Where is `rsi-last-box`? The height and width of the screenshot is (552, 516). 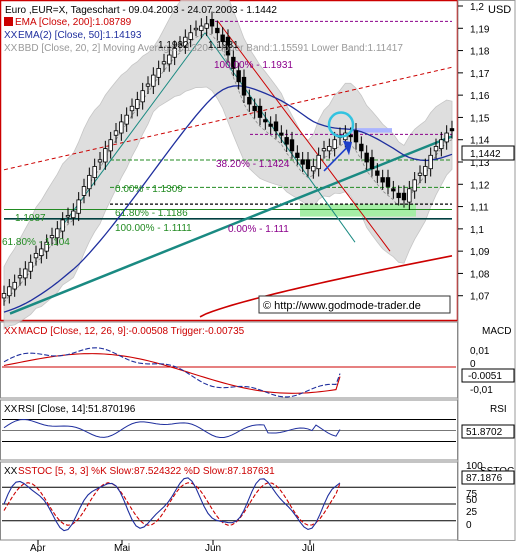
rsi-last-box is located at coordinates (488, 431).